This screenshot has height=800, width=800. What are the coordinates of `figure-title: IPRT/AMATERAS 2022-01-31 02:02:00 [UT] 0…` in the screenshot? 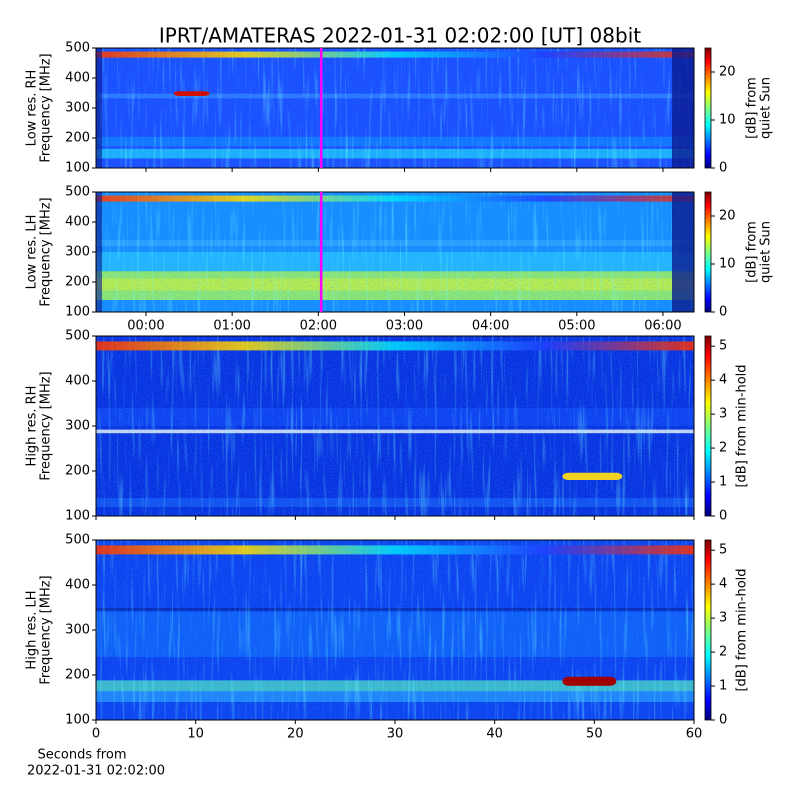 It's located at (400, 36).